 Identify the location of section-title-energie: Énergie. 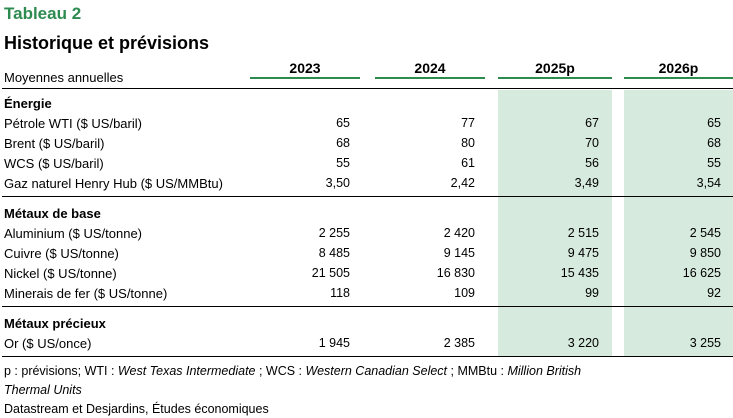
(28, 103).